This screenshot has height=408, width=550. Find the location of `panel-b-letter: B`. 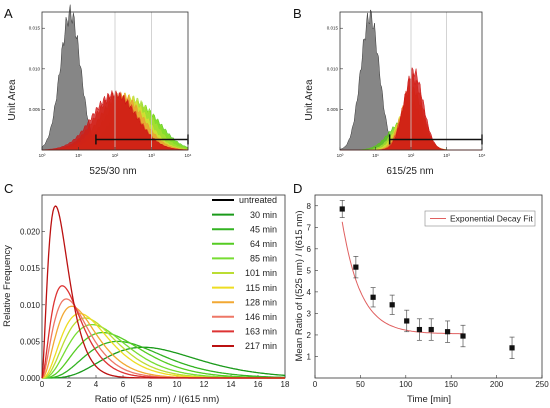

panel-b-letter: B is located at coordinates (297, 13).